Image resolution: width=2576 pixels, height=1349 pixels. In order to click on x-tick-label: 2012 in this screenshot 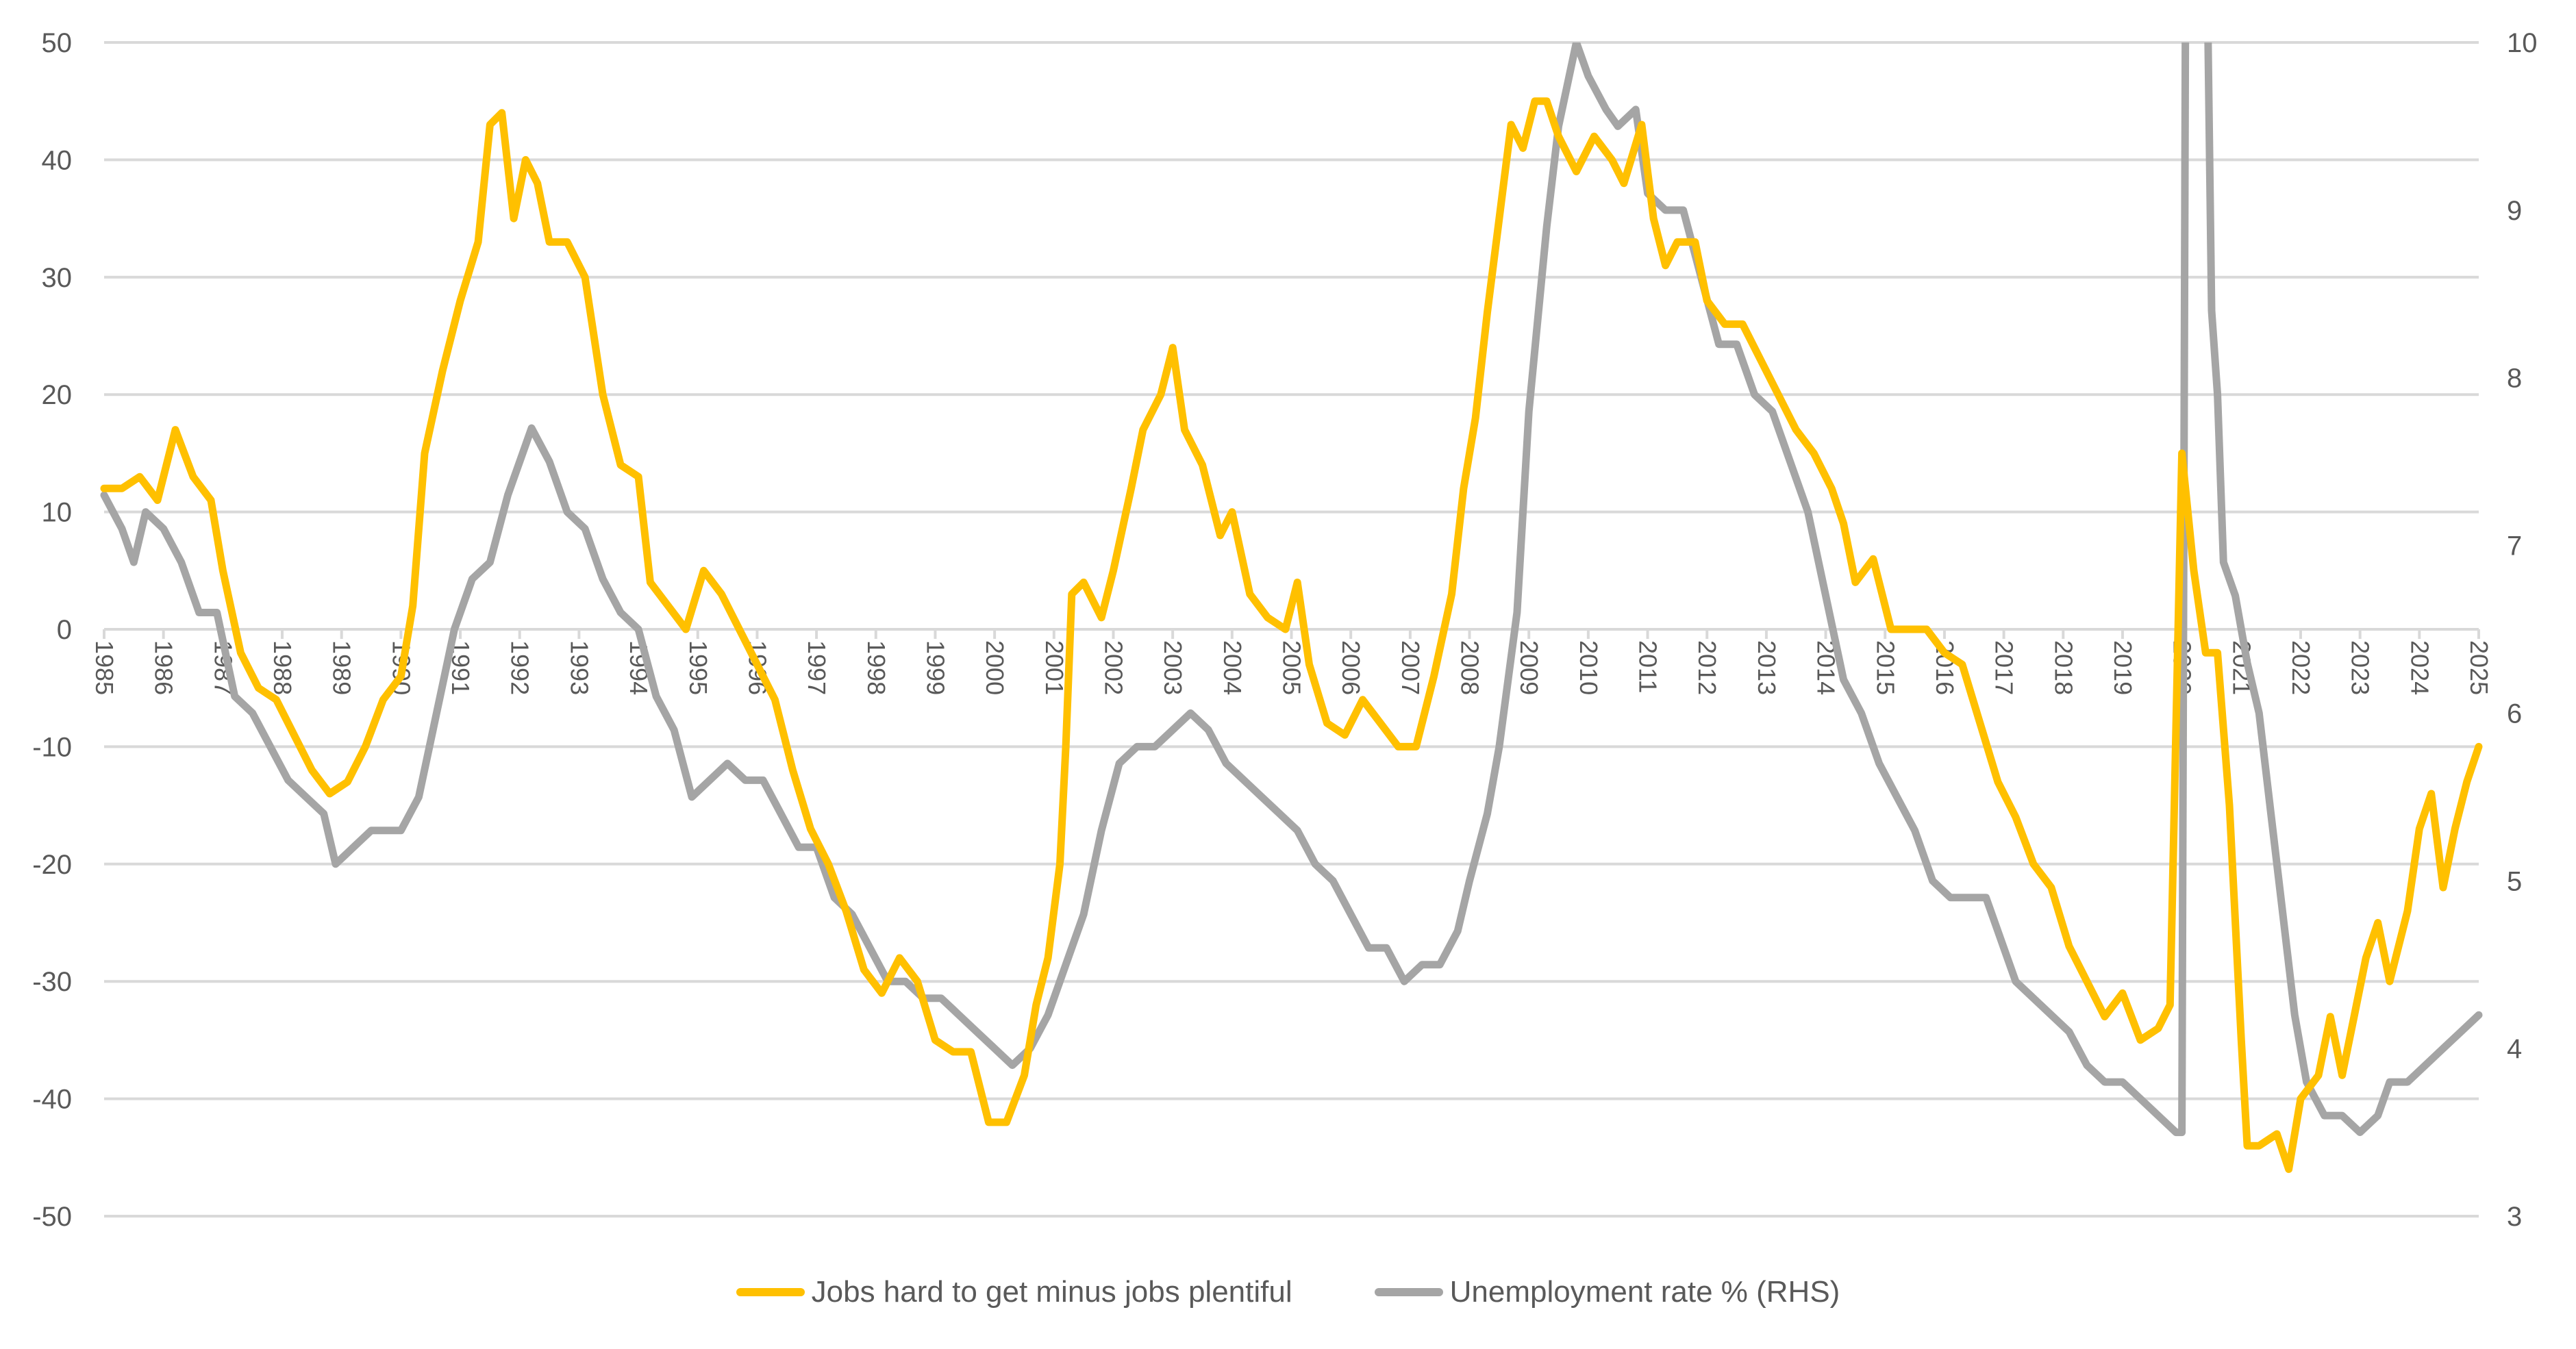, I will do `click(1707, 667)`.